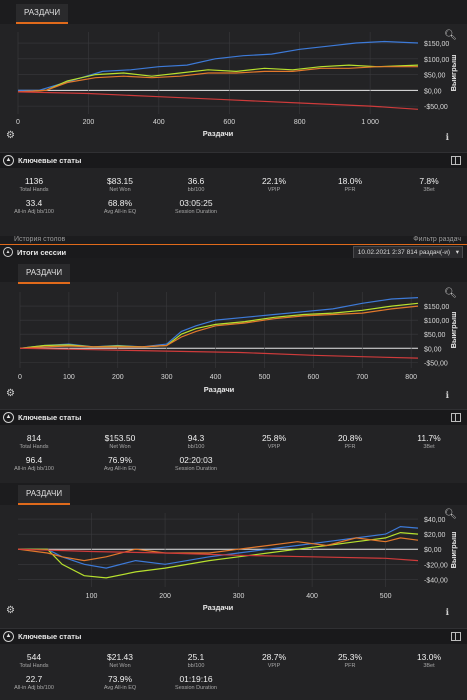 This screenshot has height=700, width=467. I want to click on stats-header-1: ▲ Ключевые статы, so click(233, 160).